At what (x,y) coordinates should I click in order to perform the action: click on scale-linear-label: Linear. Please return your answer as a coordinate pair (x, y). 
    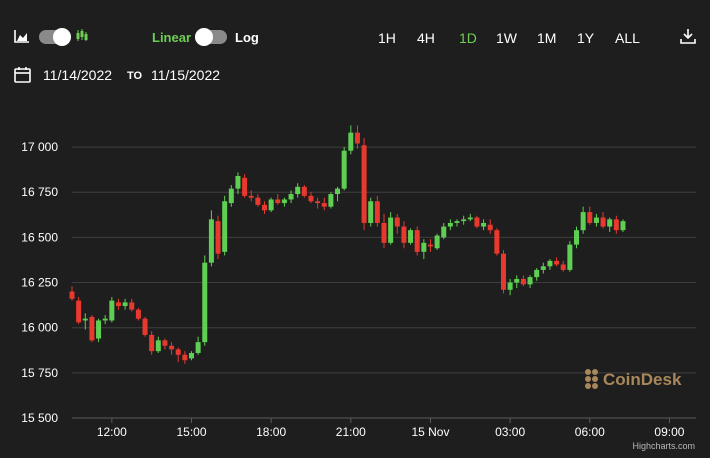
    Looking at the image, I should click on (172, 37).